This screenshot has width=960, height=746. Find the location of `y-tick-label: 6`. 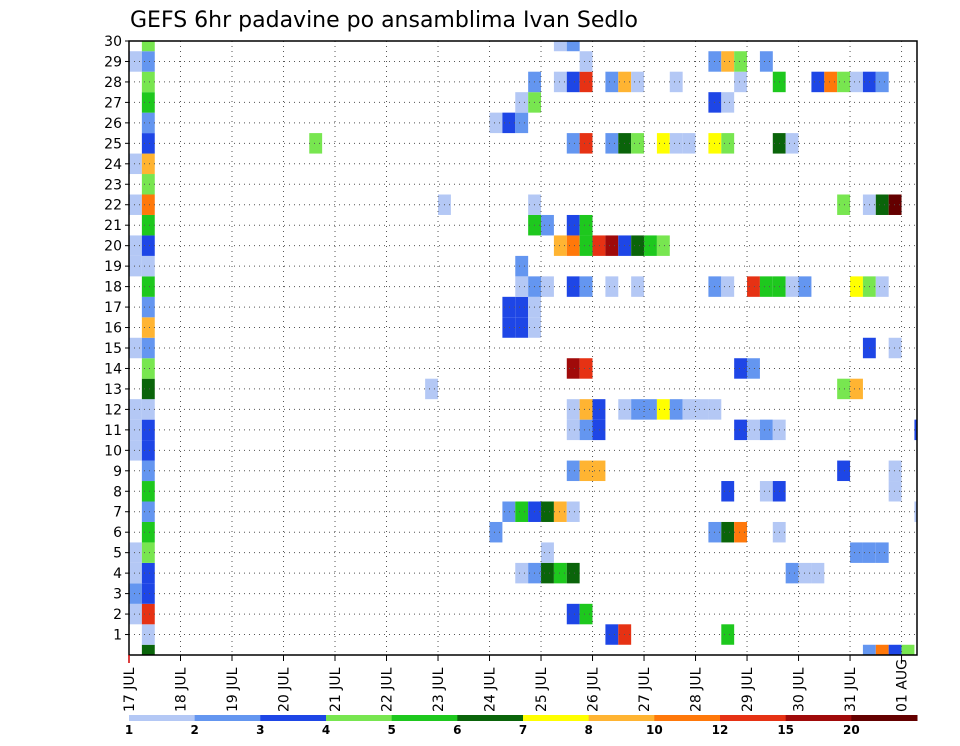

y-tick-label: 6 is located at coordinates (117, 533).